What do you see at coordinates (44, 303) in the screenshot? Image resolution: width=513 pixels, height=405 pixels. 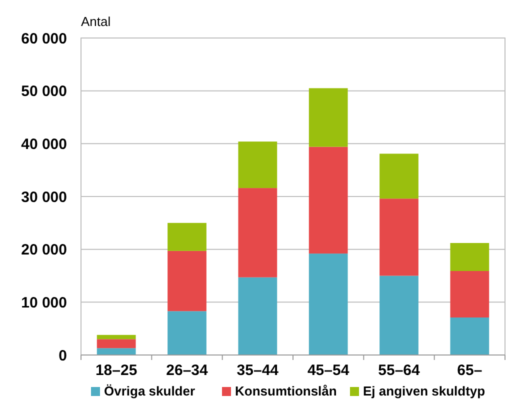 I see `y-tick-label: 10 000` at bounding box center [44, 303].